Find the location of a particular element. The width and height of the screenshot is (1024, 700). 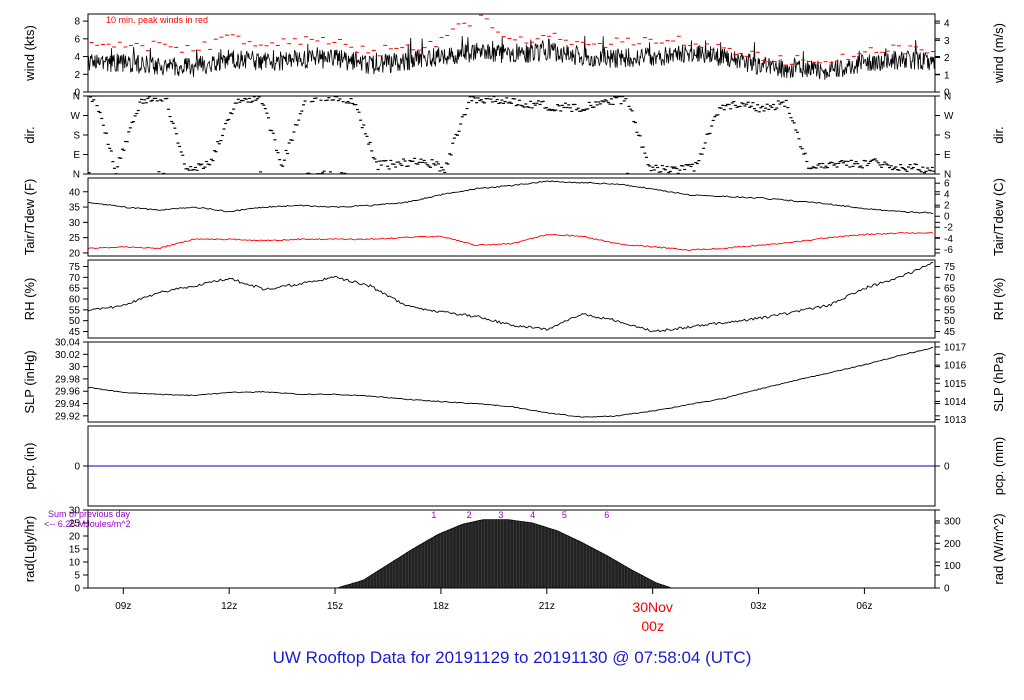

x-tick-label: 18z is located at coordinates (441, 606).